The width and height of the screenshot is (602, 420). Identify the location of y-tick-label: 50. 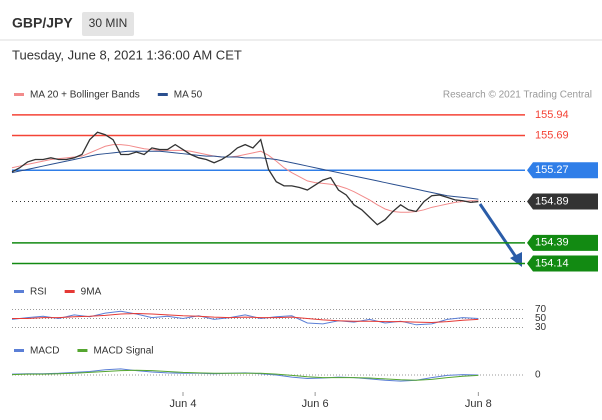
(541, 318).